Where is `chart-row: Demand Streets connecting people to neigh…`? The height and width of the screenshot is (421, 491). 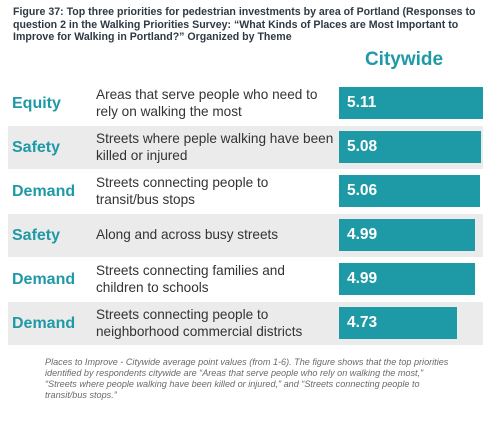
chart-row: Demand Streets connecting people to neigh… is located at coordinates (245, 323).